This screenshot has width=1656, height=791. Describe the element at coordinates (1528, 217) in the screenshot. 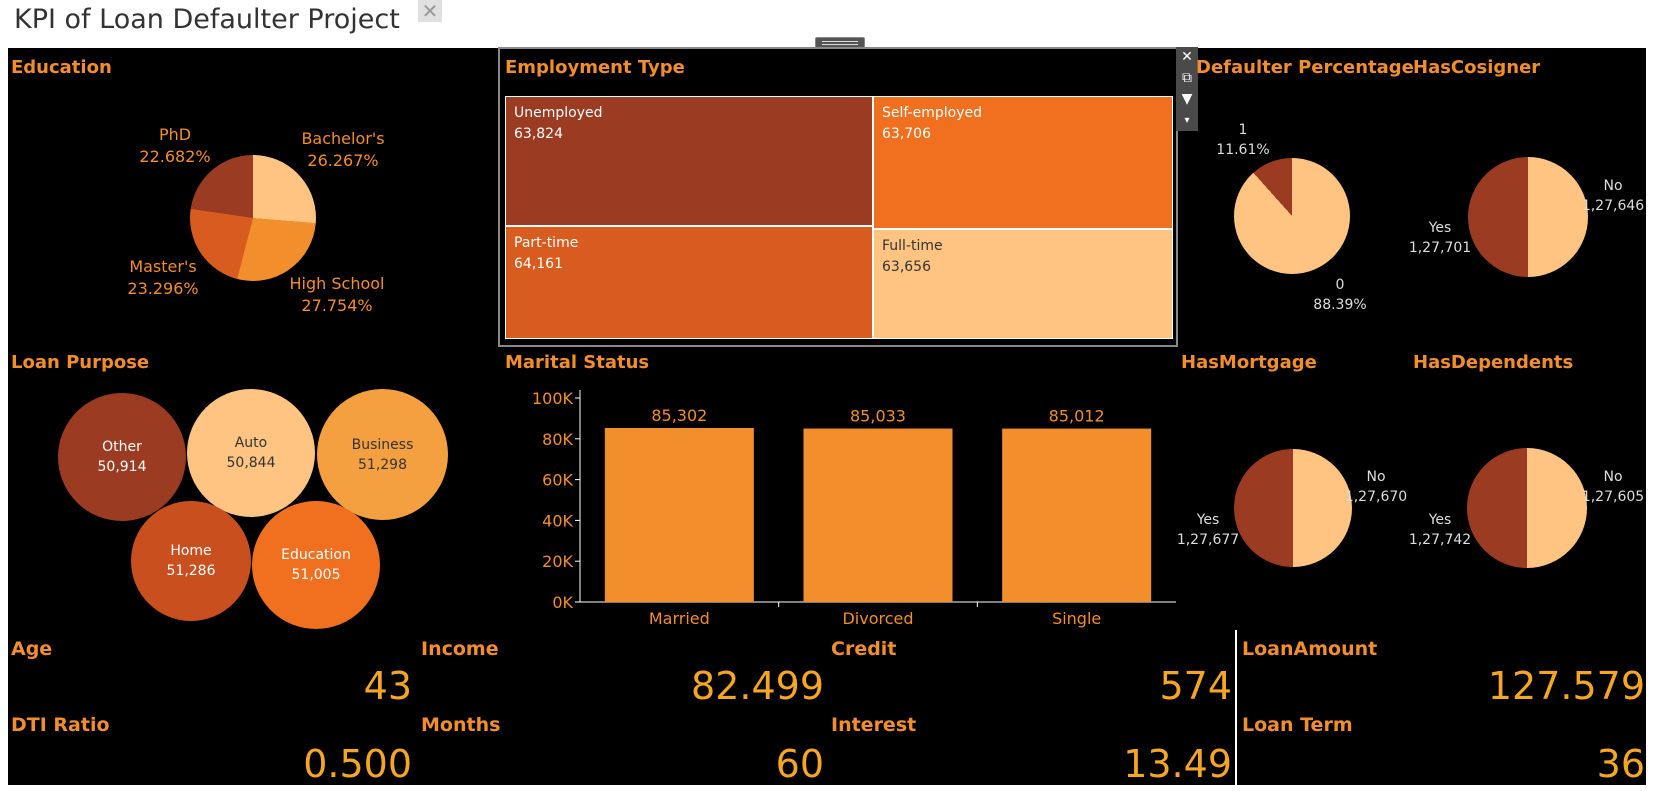

I see `cosigner-pie` at that location.